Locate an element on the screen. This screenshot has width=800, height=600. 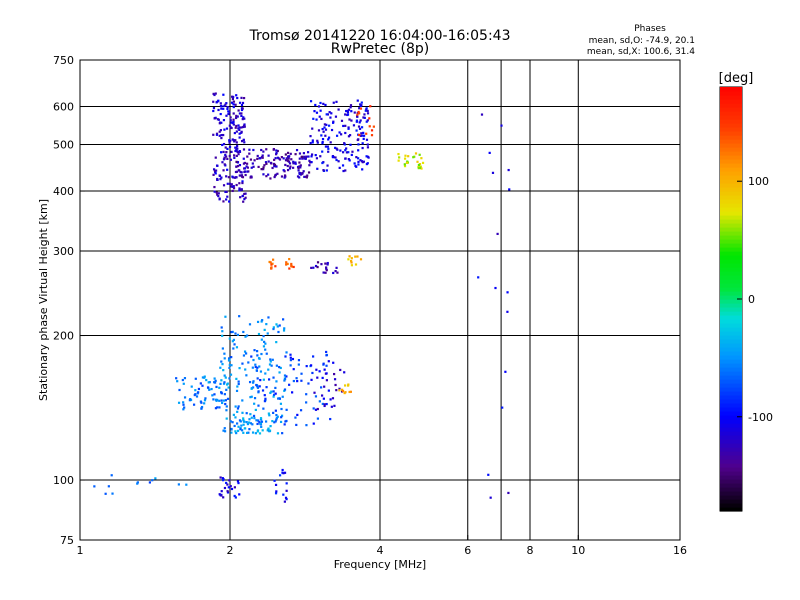
x-axis-ticks: 1 2 4 6 8 10 16 is located at coordinates (382, 546).